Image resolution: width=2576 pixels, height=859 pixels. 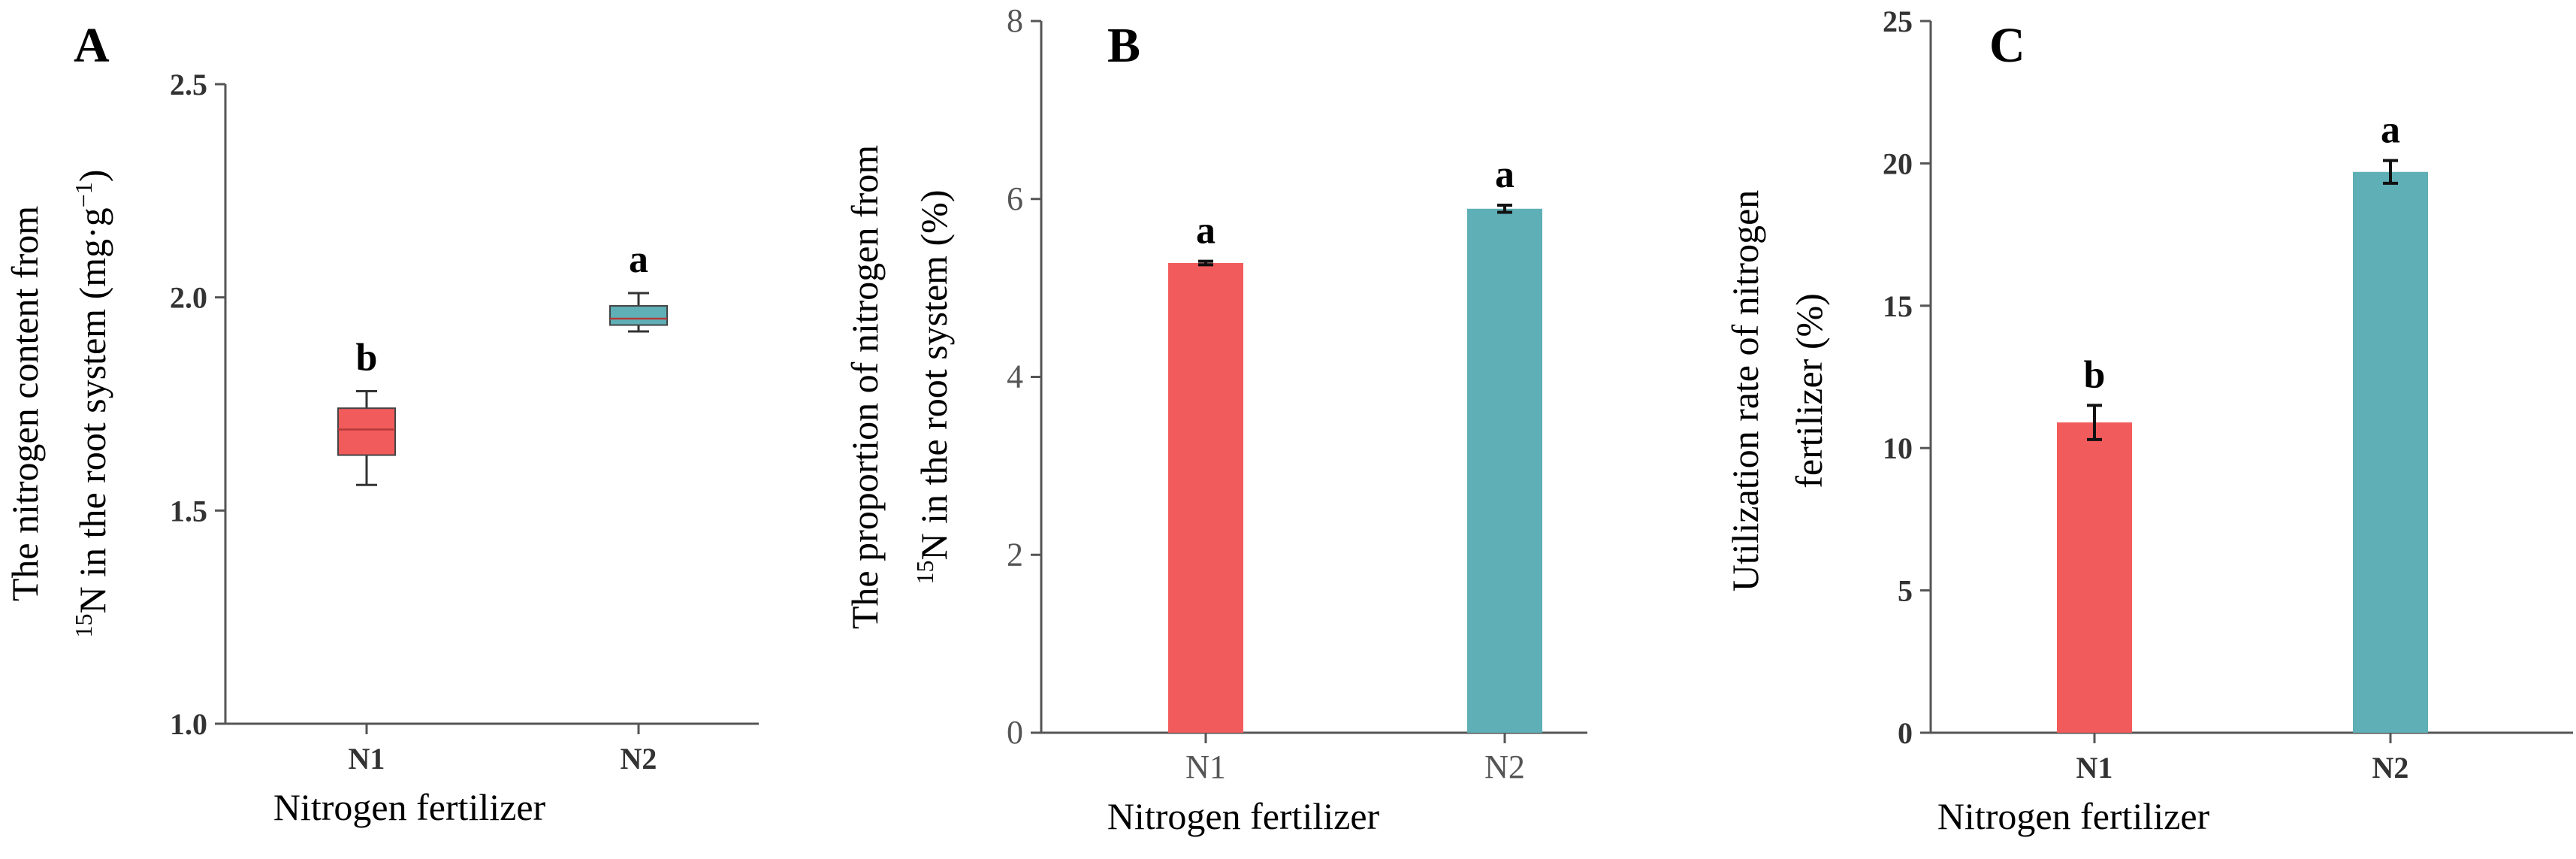 What do you see at coordinates (188, 84) in the screenshot?
I see `y-tick-label: 2.5` at bounding box center [188, 84].